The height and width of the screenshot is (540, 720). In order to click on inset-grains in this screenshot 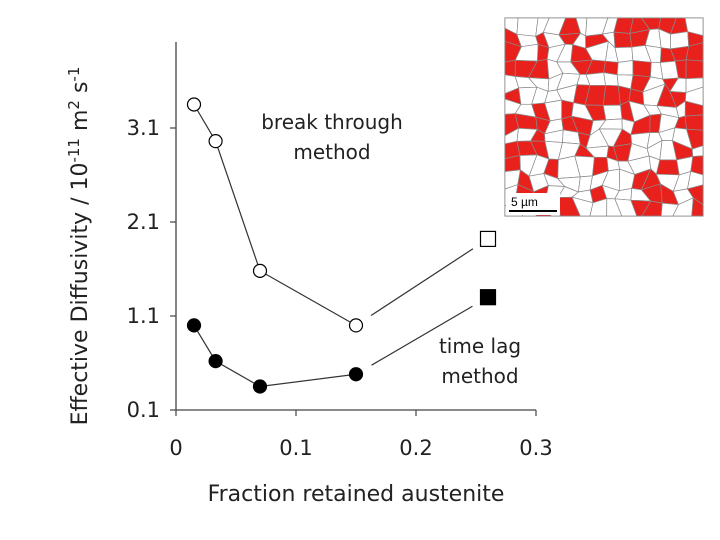, I will do `click(604, 117)`.